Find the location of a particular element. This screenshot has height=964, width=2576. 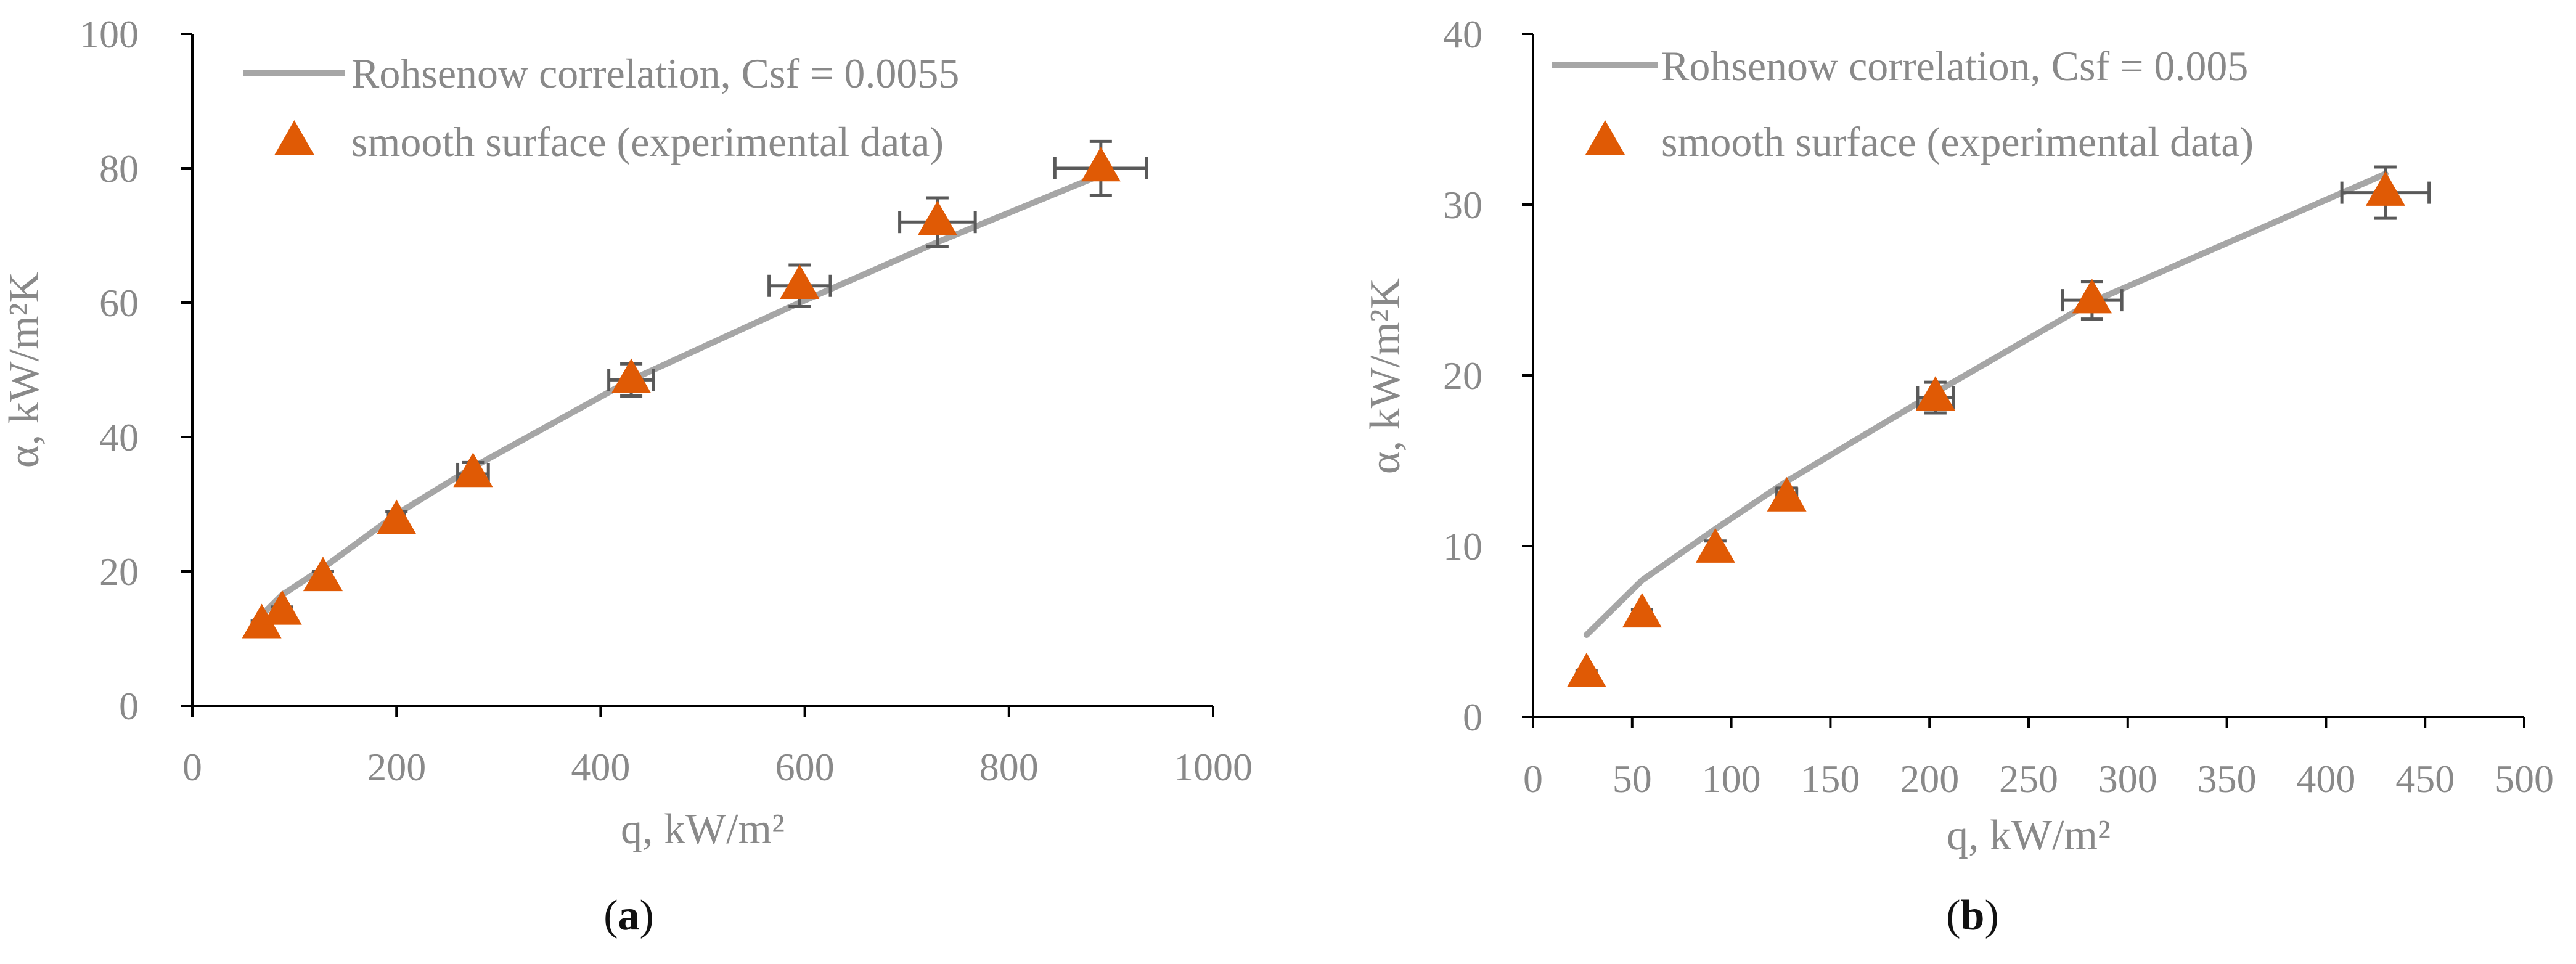

x-tick-label: 300 is located at coordinates (2127, 779).